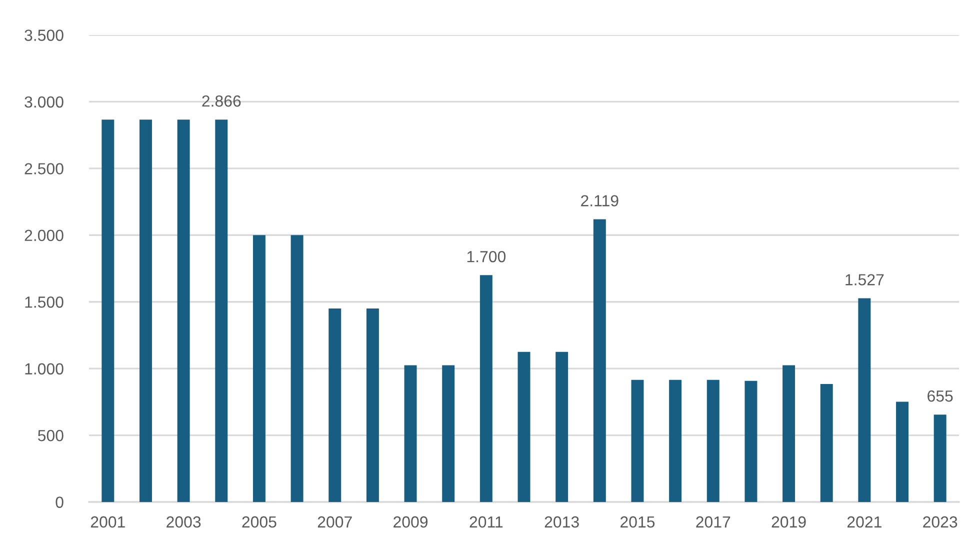  What do you see at coordinates (44, 35) in the screenshot?
I see `y-tick-label: 3.500` at bounding box center [44, 35].